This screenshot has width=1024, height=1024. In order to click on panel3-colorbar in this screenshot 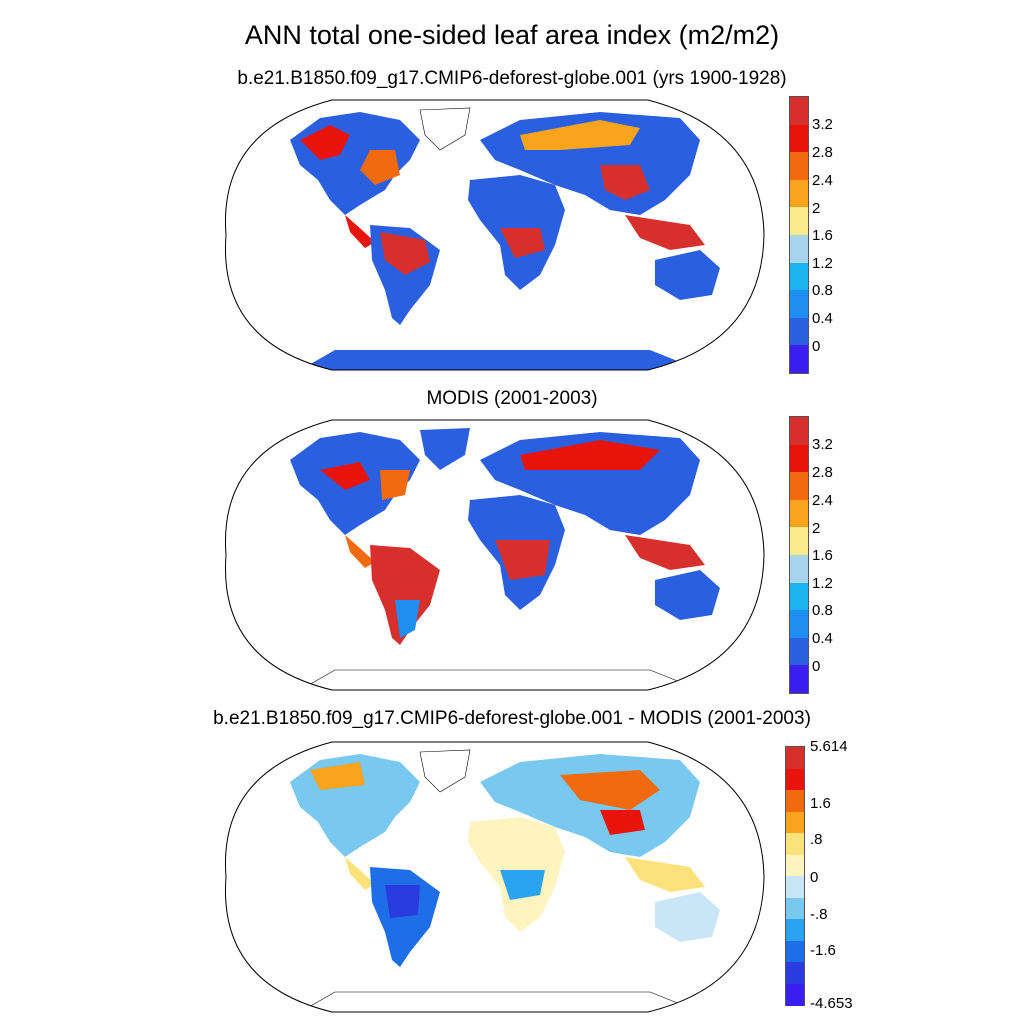, I will do `click(795, 876)`.